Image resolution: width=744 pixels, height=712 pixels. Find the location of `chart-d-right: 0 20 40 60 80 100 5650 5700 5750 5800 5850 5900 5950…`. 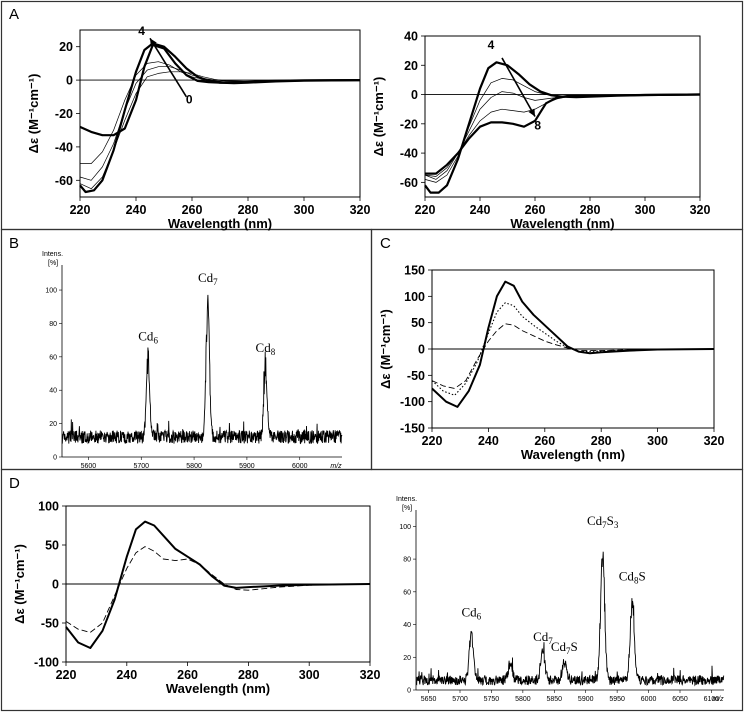

chart-d-right: 0 20 40 60 80 100 5650 5700 5750 5800 5850 5900 5950… is located at coordinates (560, 599).